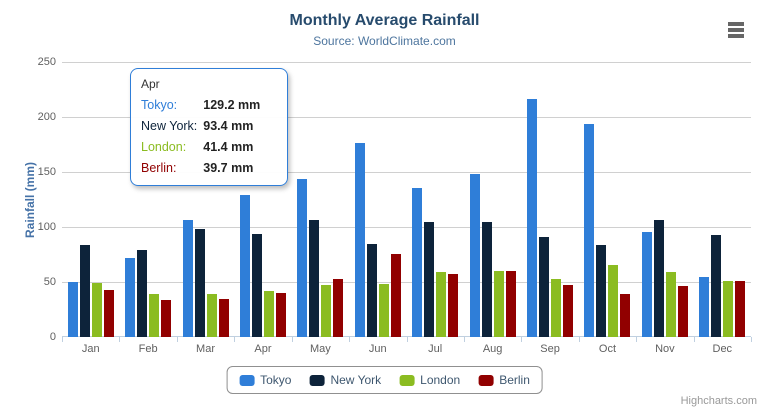 The height and width of the screenshot is (416, 769). What do you see at coordinates (658, 278) in the screenshot?
I see `bar-new-york-nov` at bounding box center [658, 278].